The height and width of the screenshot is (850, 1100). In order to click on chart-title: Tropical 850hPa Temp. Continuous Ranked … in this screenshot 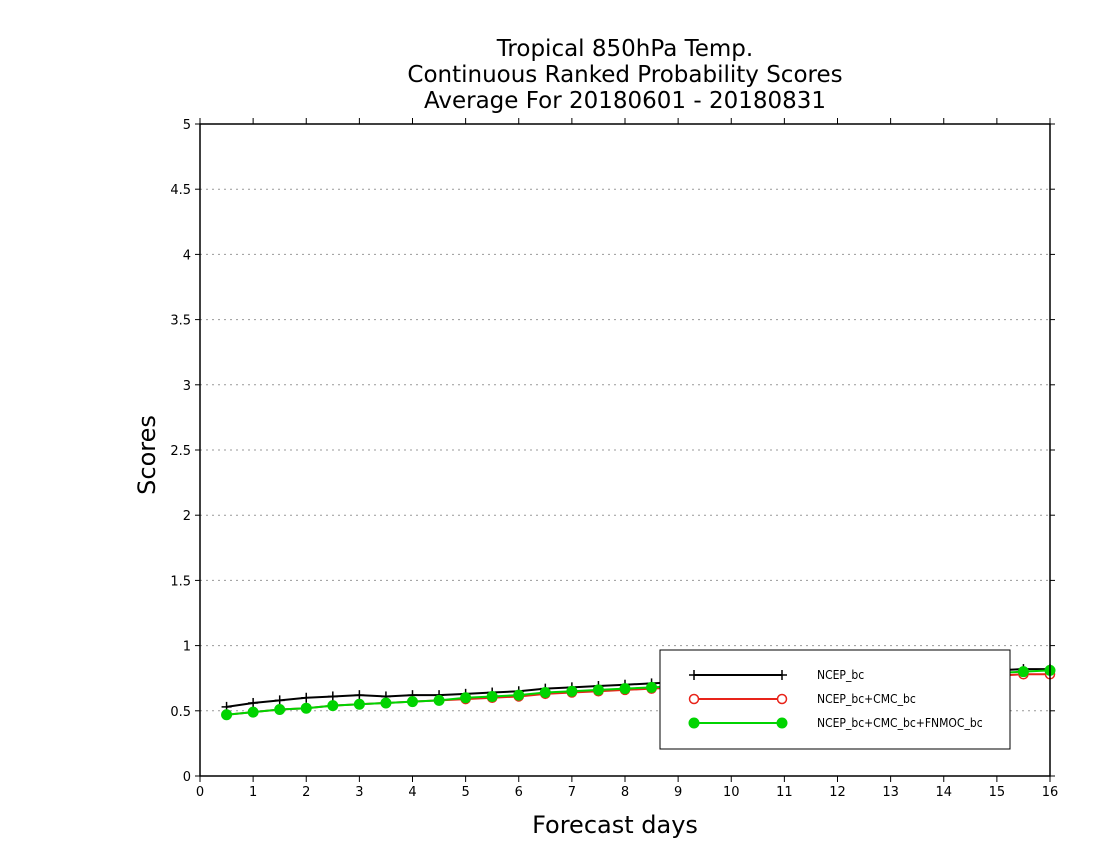, I will do `click(625, 75)`.